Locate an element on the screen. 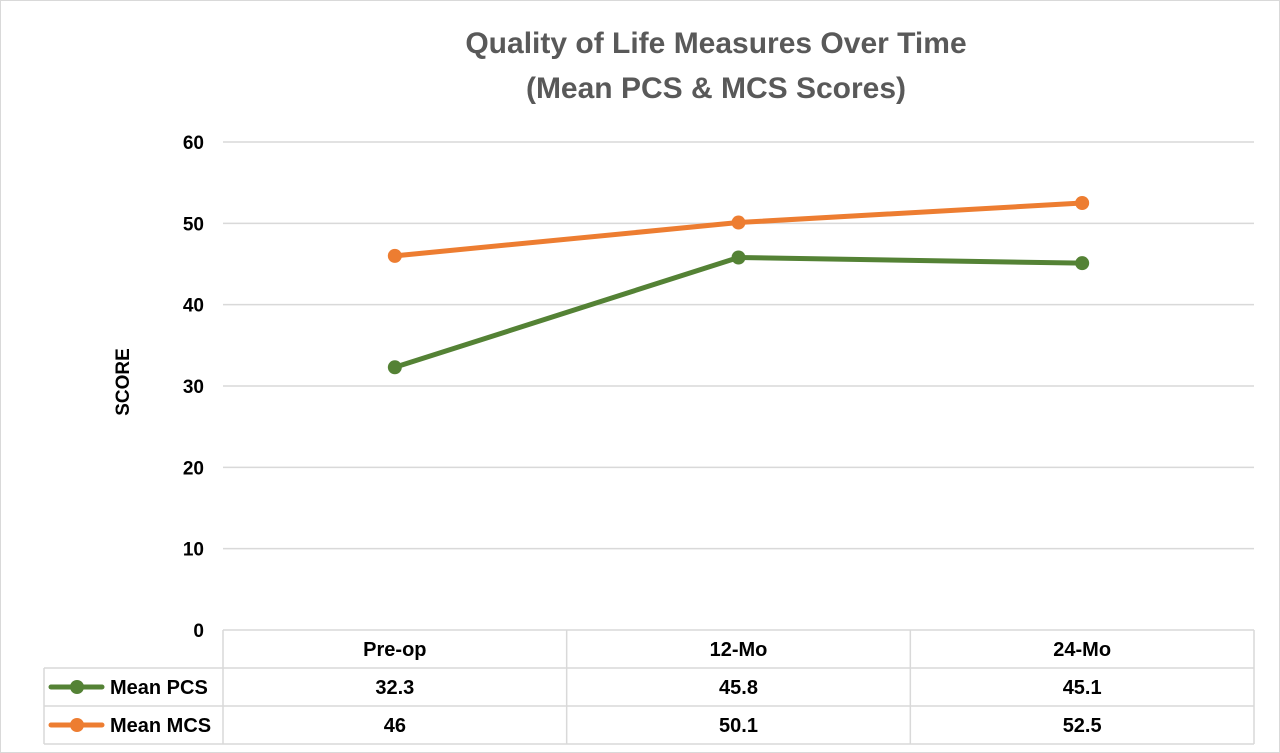 This screenshot has width=1280, height=753. chart-title-line-1: Quality of Life Measures Over Time is located at coordinates (715, 43).